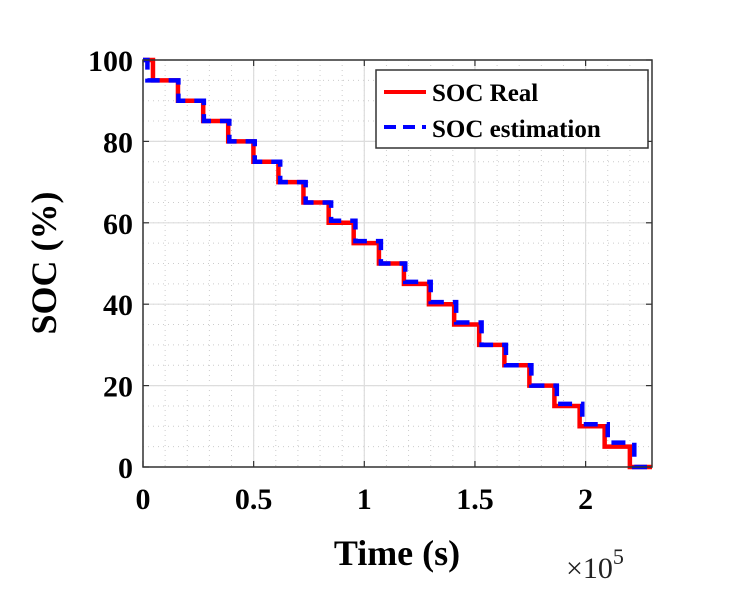  Describe the element at coordinates (589, 568) in the screenshot. I see `x-multiplier-base: ×10` at that location.